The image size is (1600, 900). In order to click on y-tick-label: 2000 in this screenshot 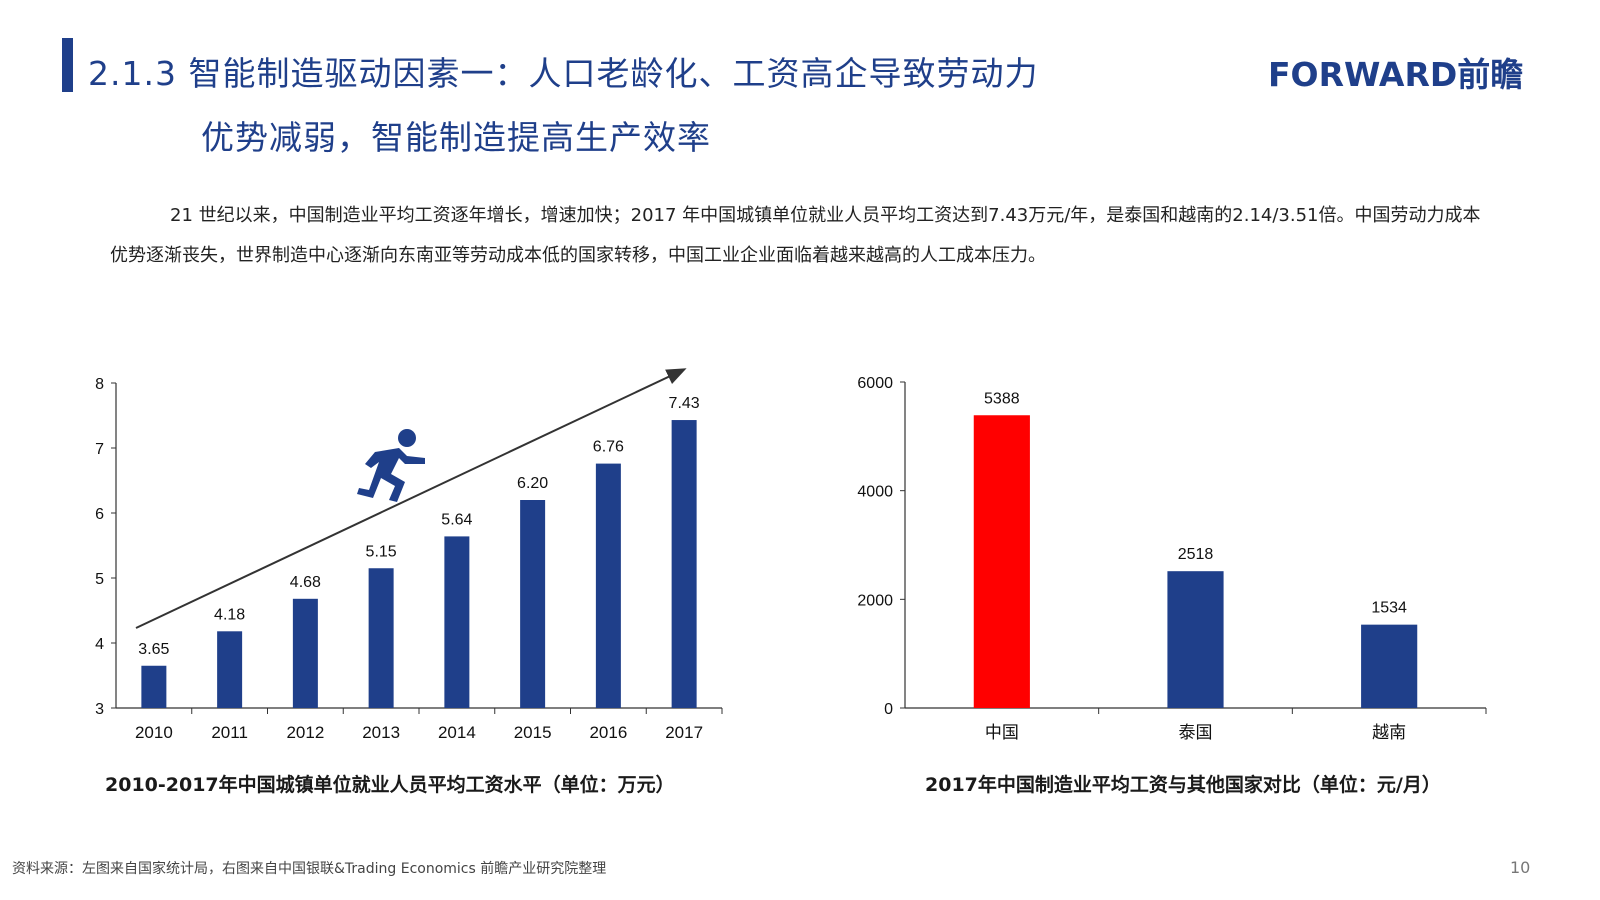, I will do `click(875, 600)`.